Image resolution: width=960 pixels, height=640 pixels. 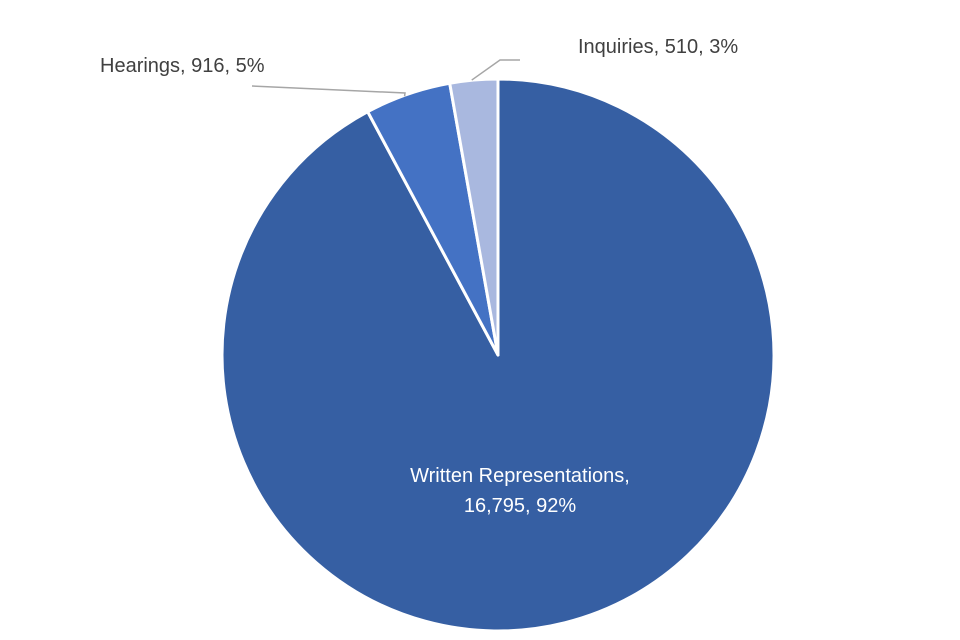 What do you see at coordinates (182, 66) in the screenshot?
I see `slice-label-hearings: Hearings, 916, 5%` at bounding box center [182, 66].